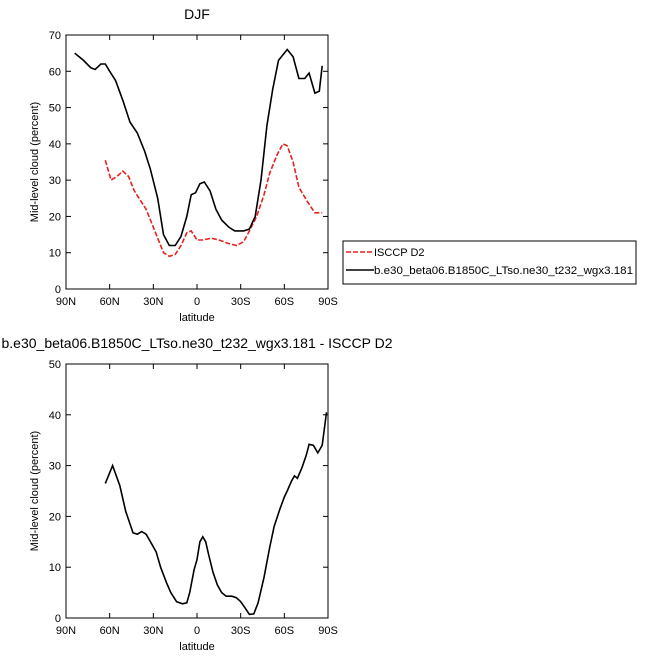 The height and width of the screenshot is (664, 666). What do you see at coordinates (55, 72) in the screenshot?
I see `y-tick-label: 60` at bounding box center [55, 72].